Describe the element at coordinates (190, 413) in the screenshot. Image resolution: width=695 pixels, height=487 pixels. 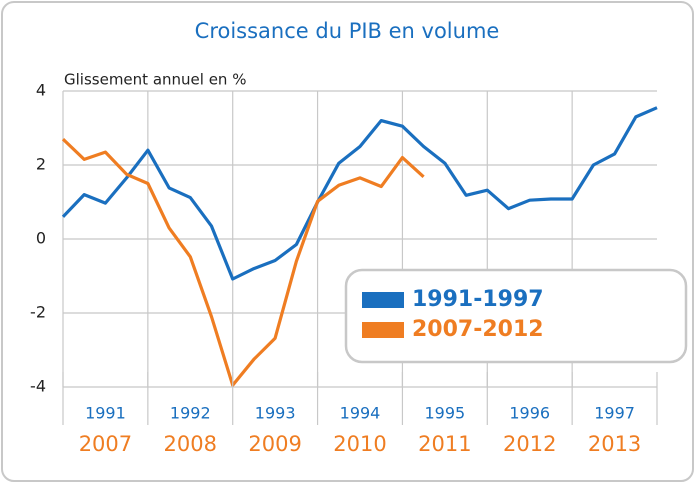
I see `x-group-label: 1992` at that location.